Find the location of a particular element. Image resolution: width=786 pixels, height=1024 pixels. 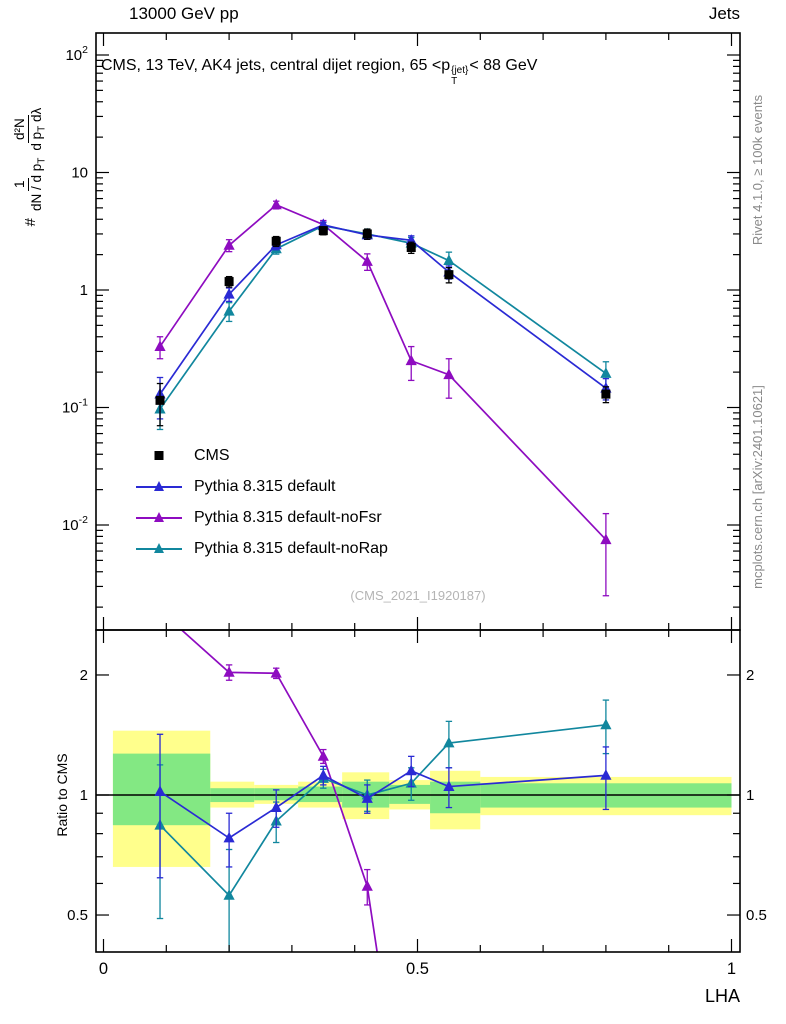

frac2-den-b: dλ is located at coordinates (36, 116).